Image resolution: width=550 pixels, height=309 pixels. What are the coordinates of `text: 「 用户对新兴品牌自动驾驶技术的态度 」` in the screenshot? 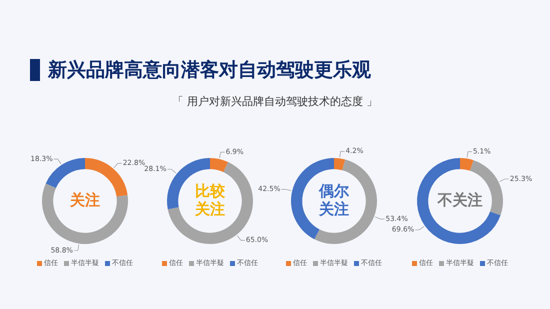 It's located at (275, 101).